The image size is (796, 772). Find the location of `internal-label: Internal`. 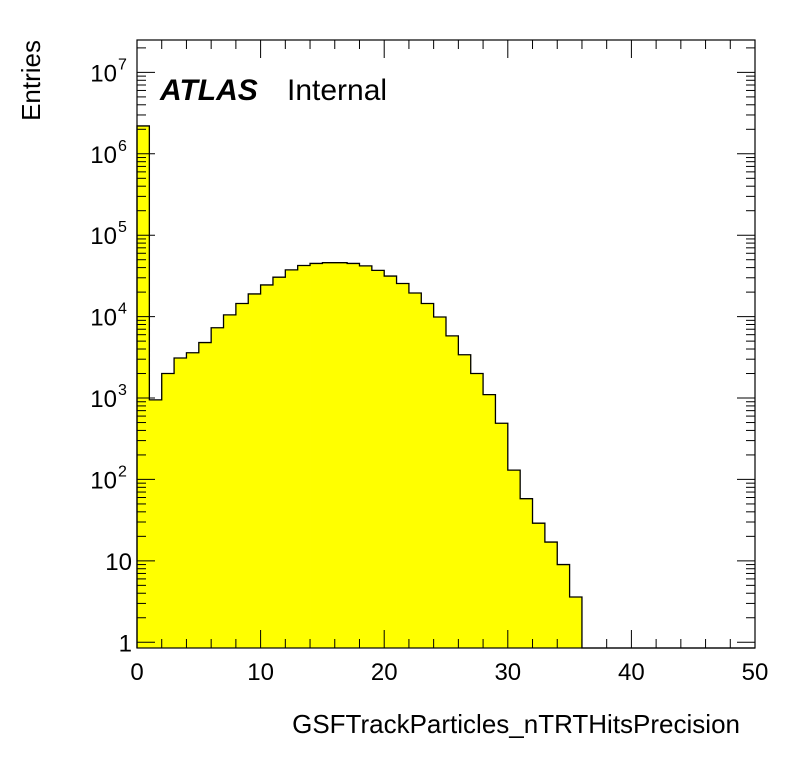

internal-label: Internal is located at coordinates (337, 90).